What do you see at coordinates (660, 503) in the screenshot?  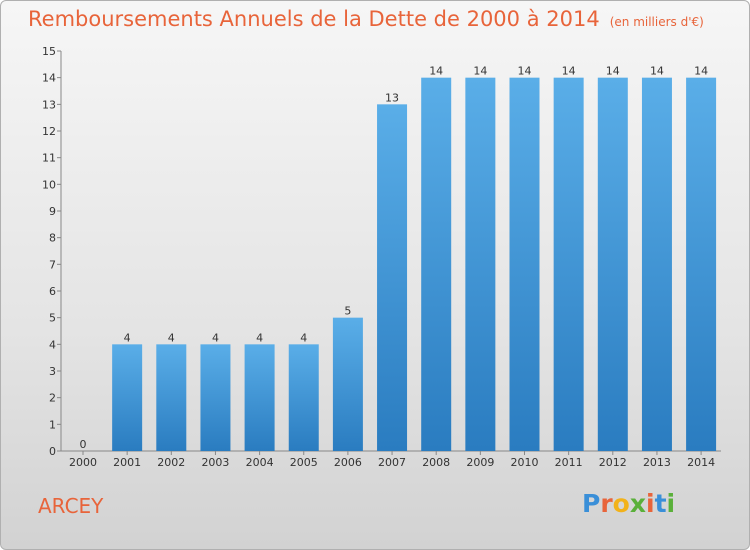 I see `logo-letter: t` at bounding box center [660, 503].